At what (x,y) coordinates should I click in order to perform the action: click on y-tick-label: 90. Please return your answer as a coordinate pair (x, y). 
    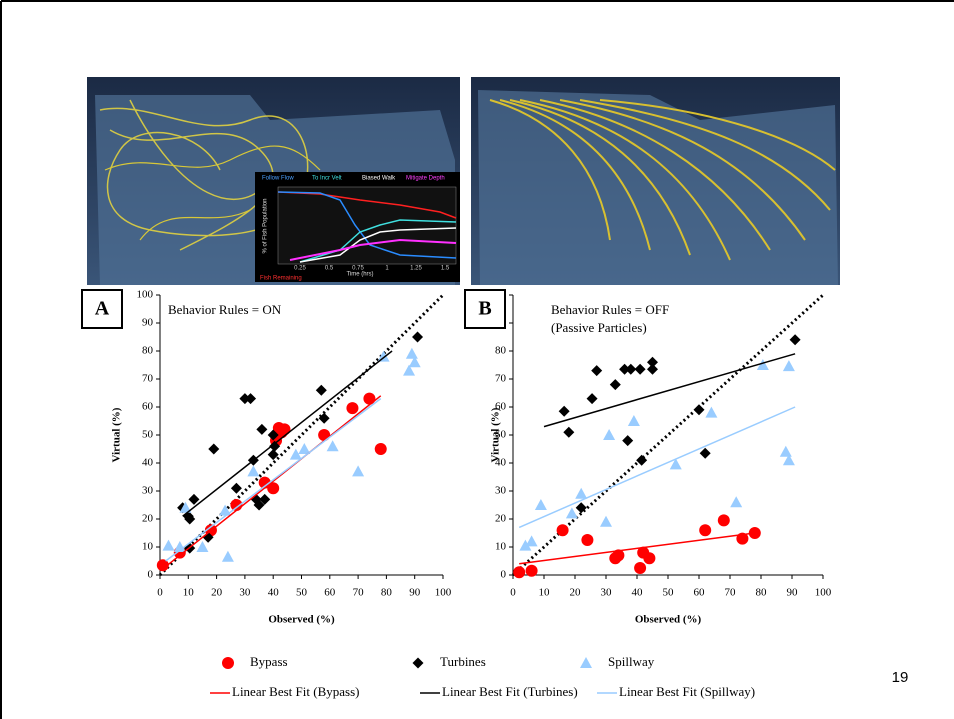
    Looking at the image, I should click on (148, 323).